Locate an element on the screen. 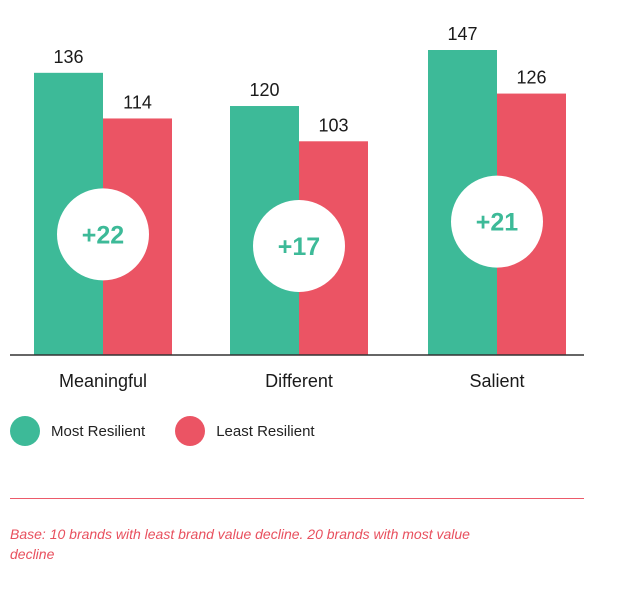  difference-bubble-meaningful is located at coordinates (103, 234).